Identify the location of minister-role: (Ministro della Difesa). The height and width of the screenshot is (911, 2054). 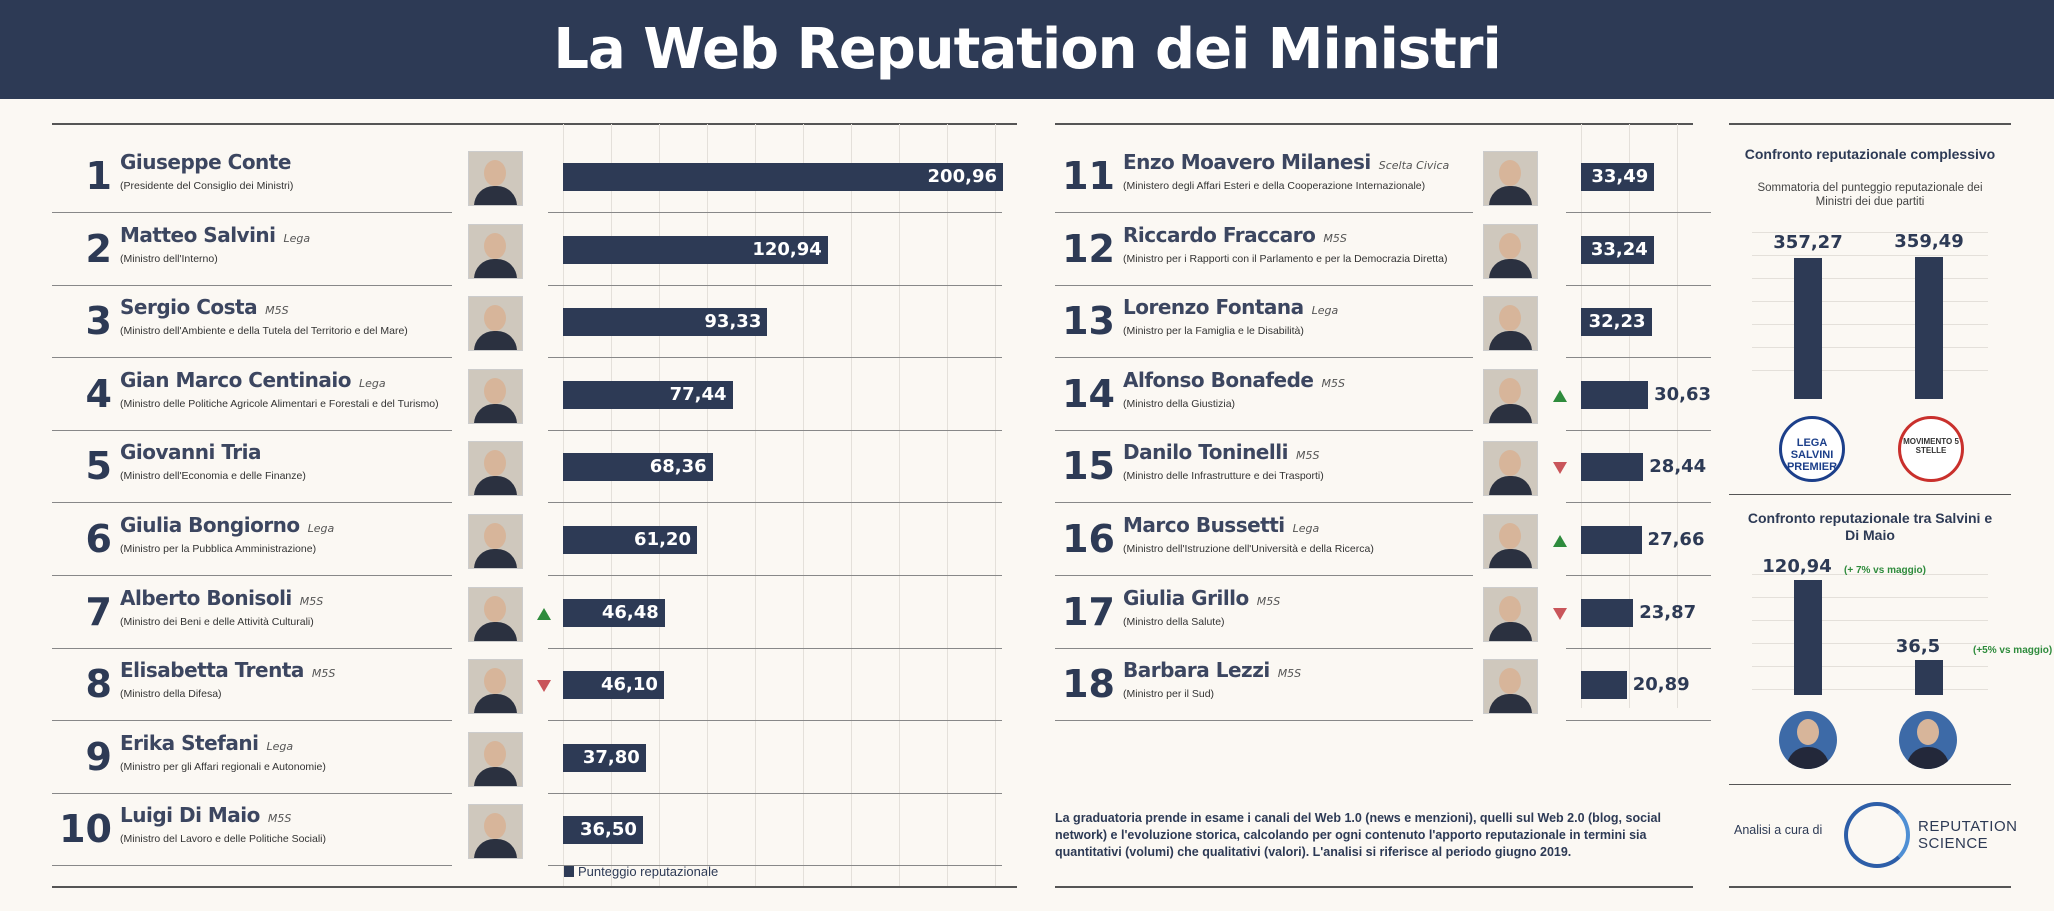
(171, 694).